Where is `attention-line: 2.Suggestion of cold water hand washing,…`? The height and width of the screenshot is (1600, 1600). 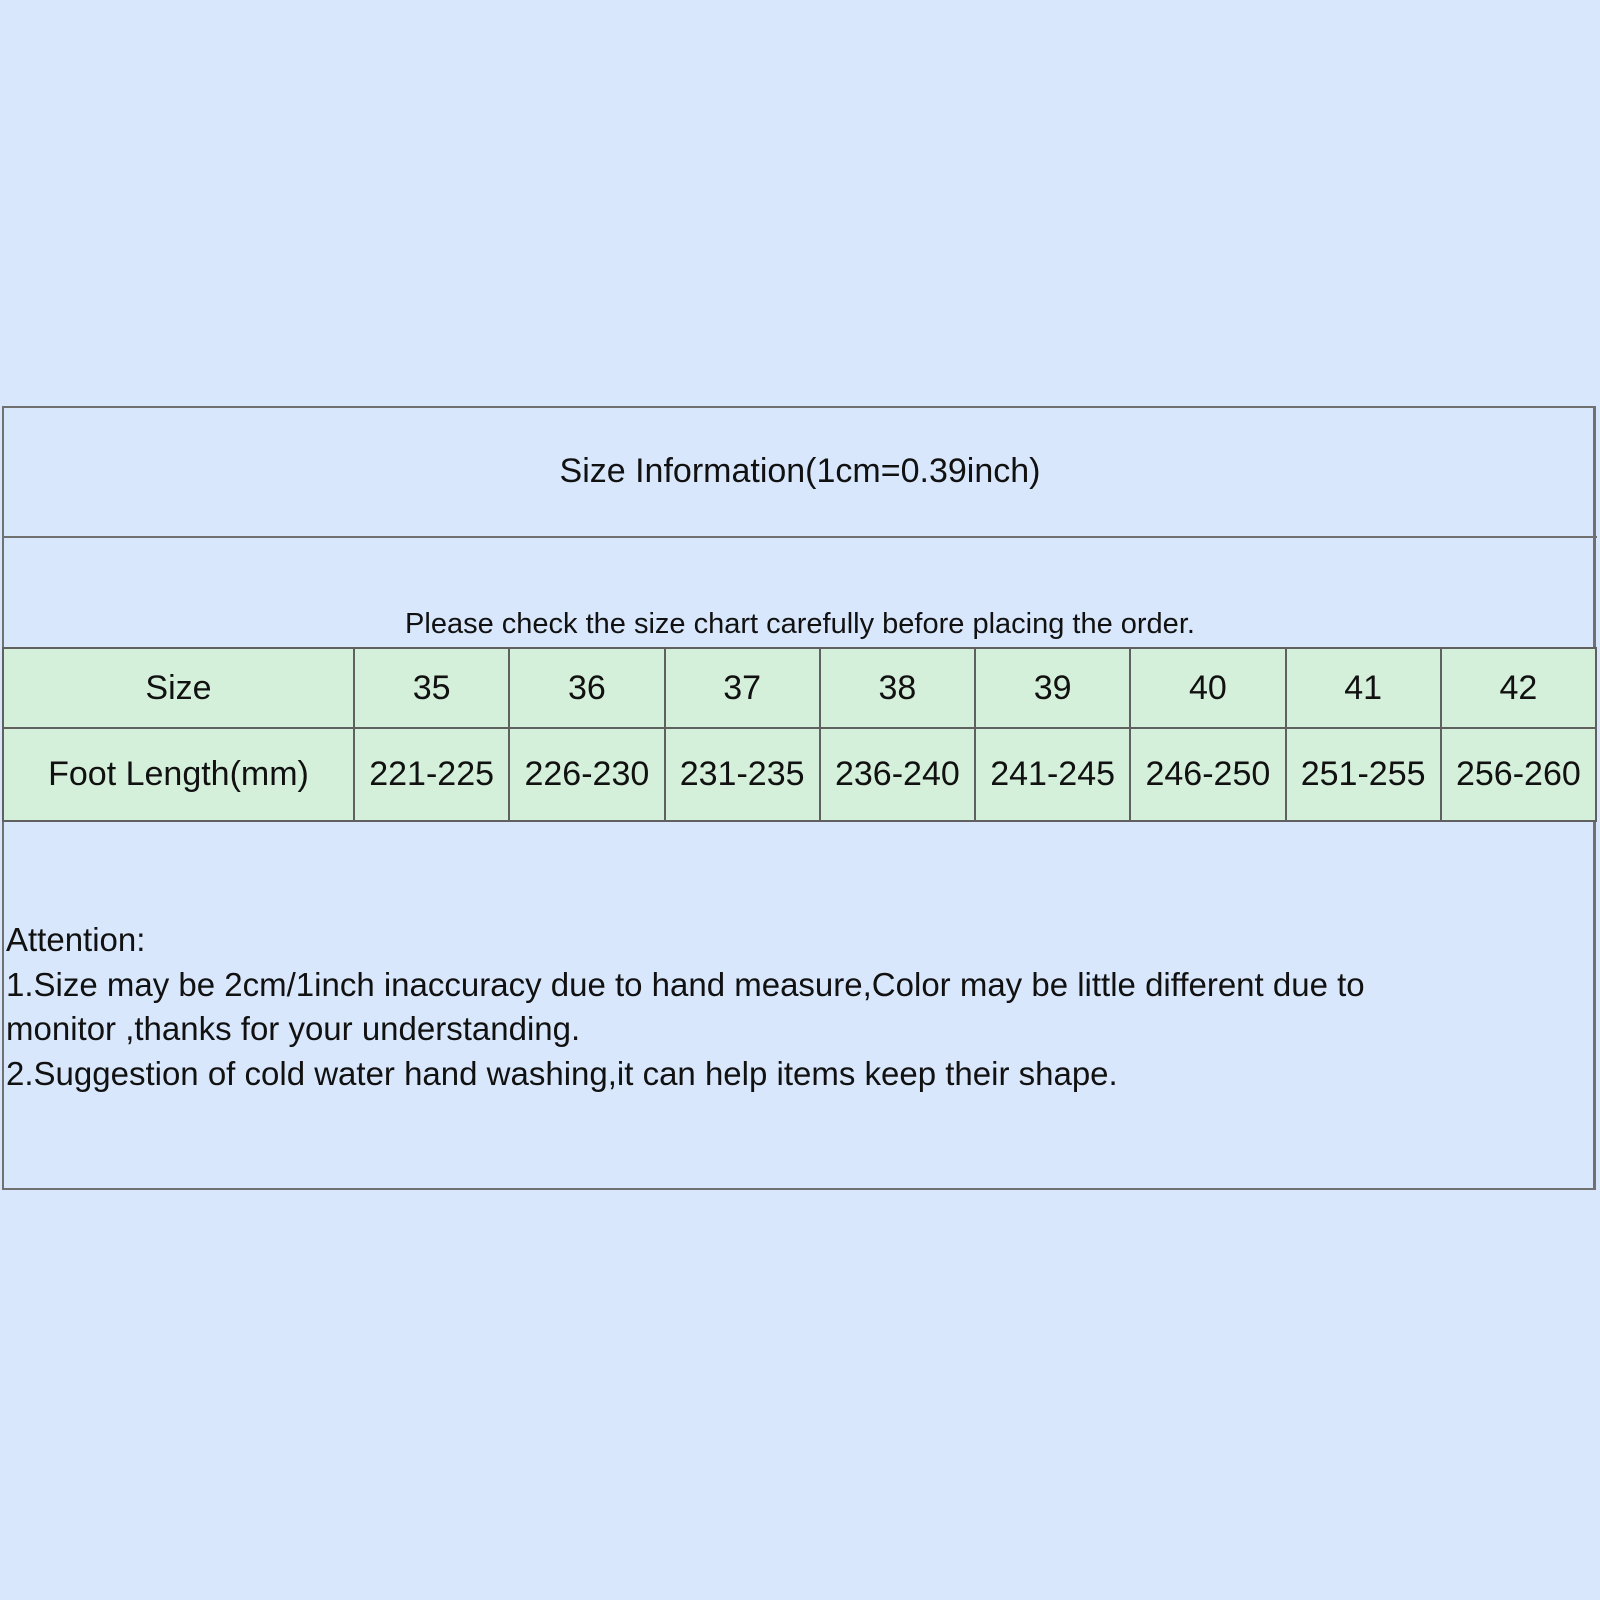
attention-line: 2.Suggestion of cold water hand washing,… is located at coordinates (562, 1073).